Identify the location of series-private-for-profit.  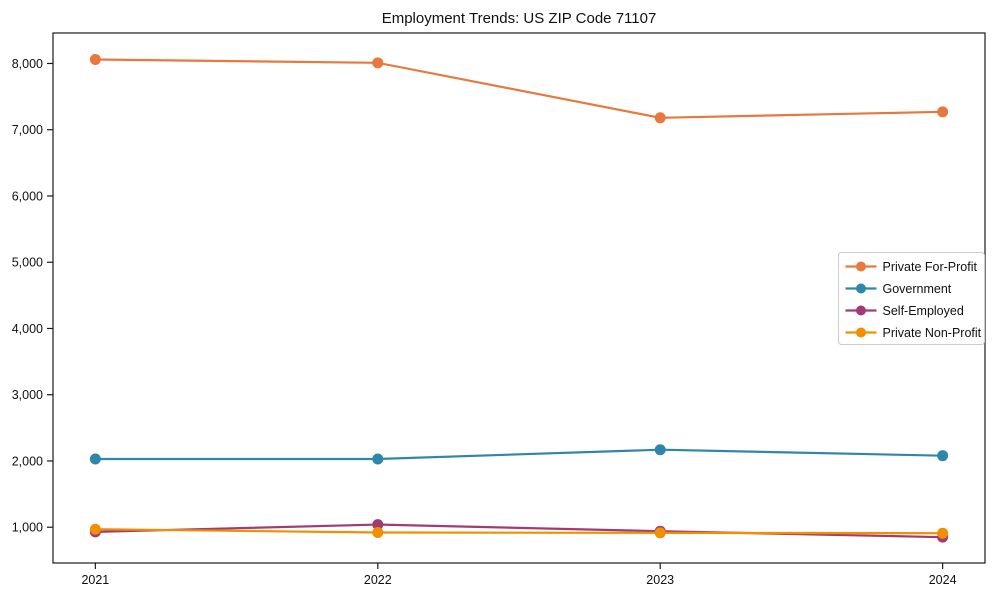
(519, 89).